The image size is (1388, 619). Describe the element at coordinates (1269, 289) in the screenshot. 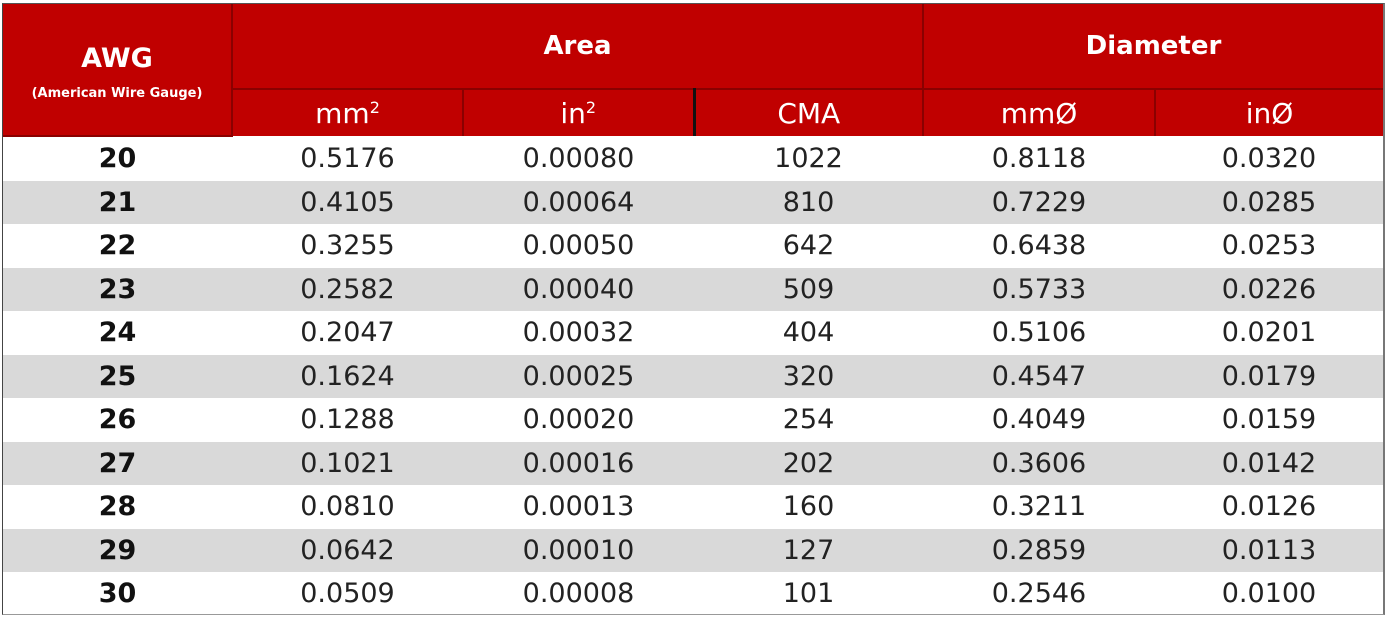

I see `diameter-in-cell: 0.0226` at that location.